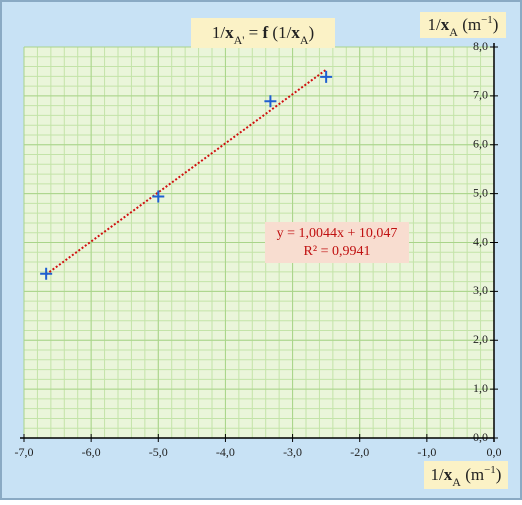 Image resolution: width=522 pixels, height=505 pixels. I want to click on y_label-part: (m, so click(469, 24).